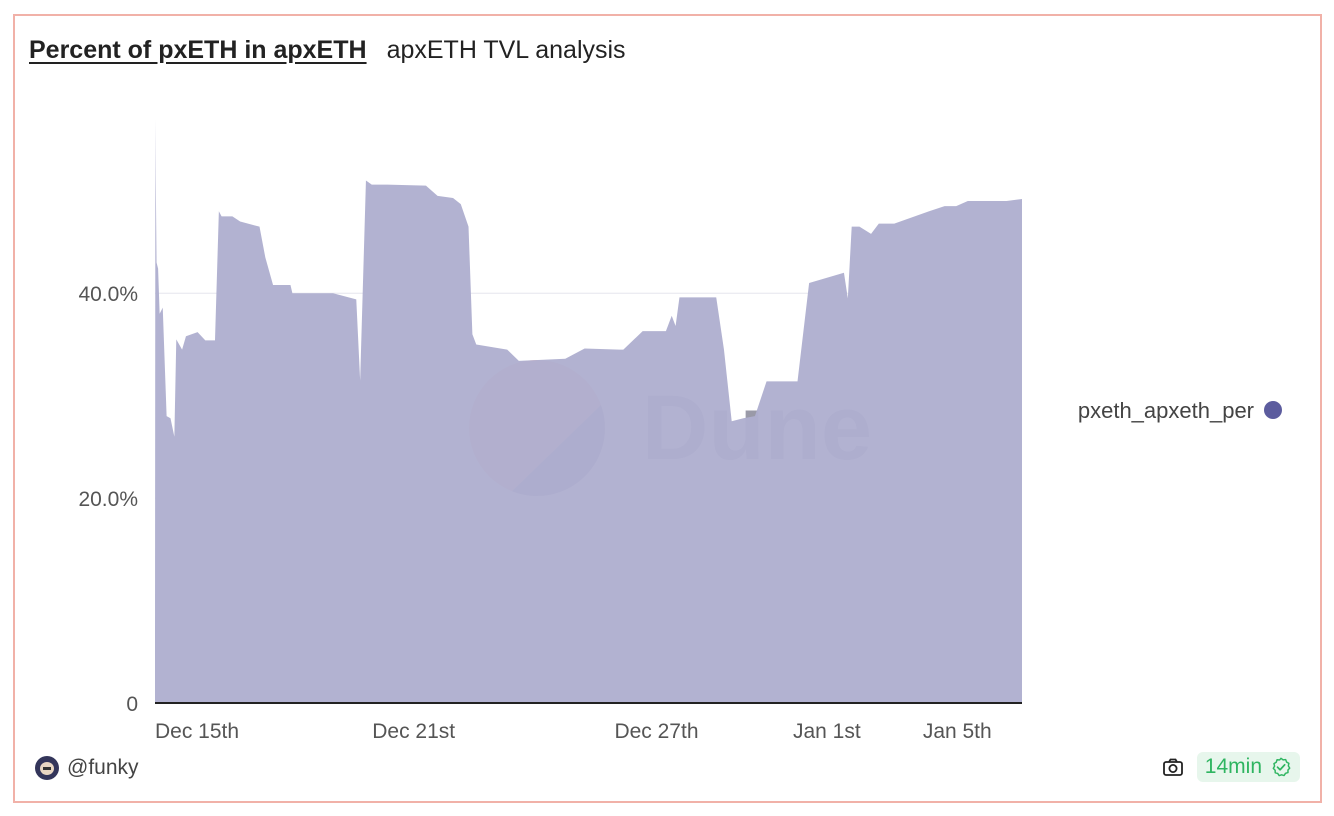 The image size is (1334, 816). What do you see at coordinates (506, 50) in the screenshot?
I see `chart-subtitle: apxETH TVL analysis` at bounding box center [506, 50].